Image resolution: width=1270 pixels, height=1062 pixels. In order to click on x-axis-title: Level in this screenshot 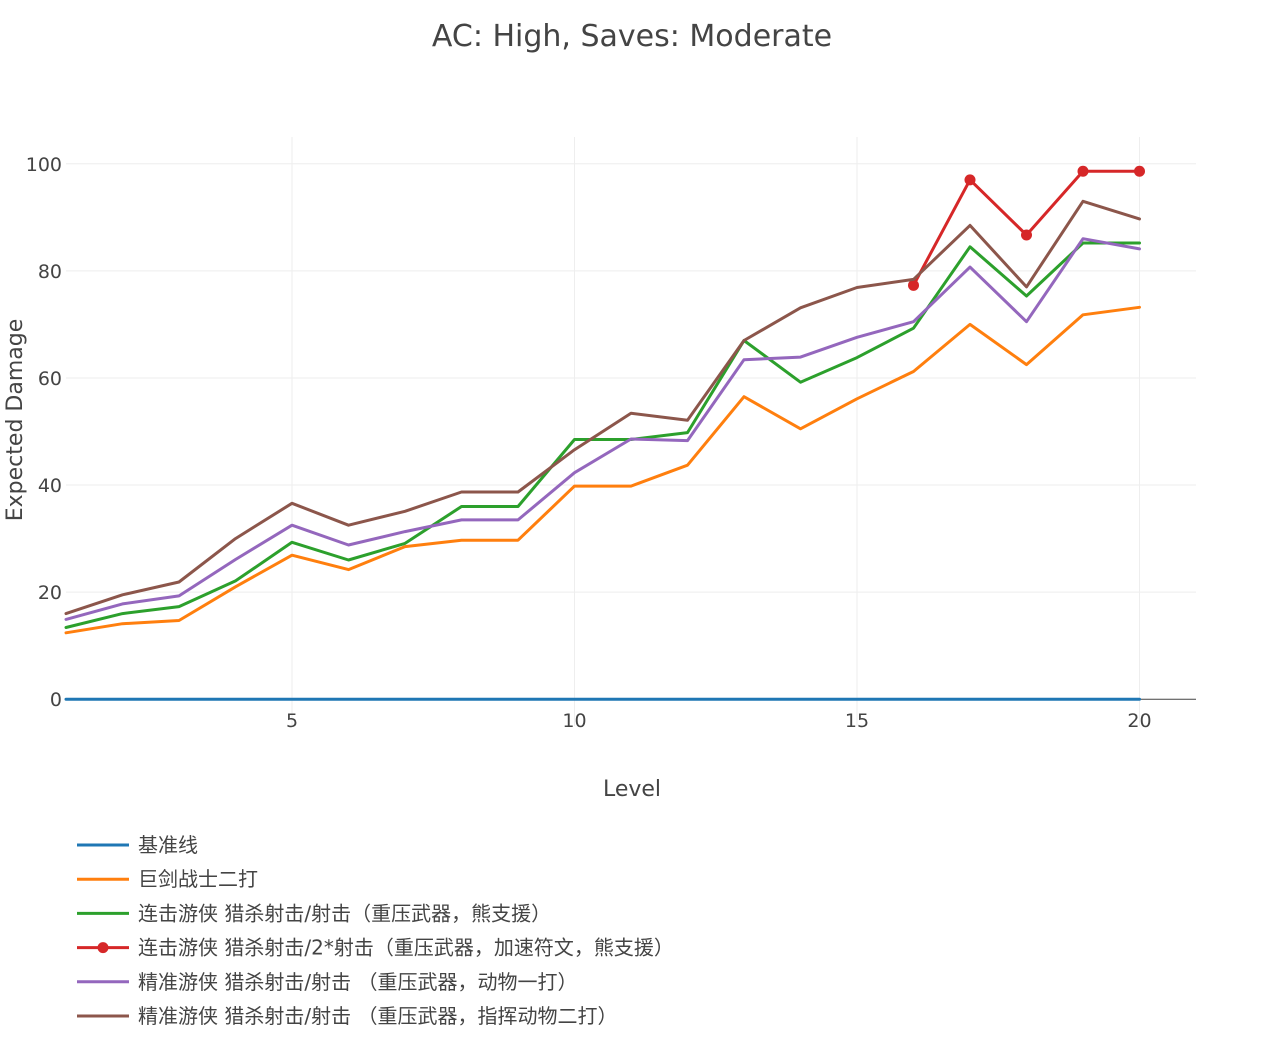, I will do `click(632, 789)`.